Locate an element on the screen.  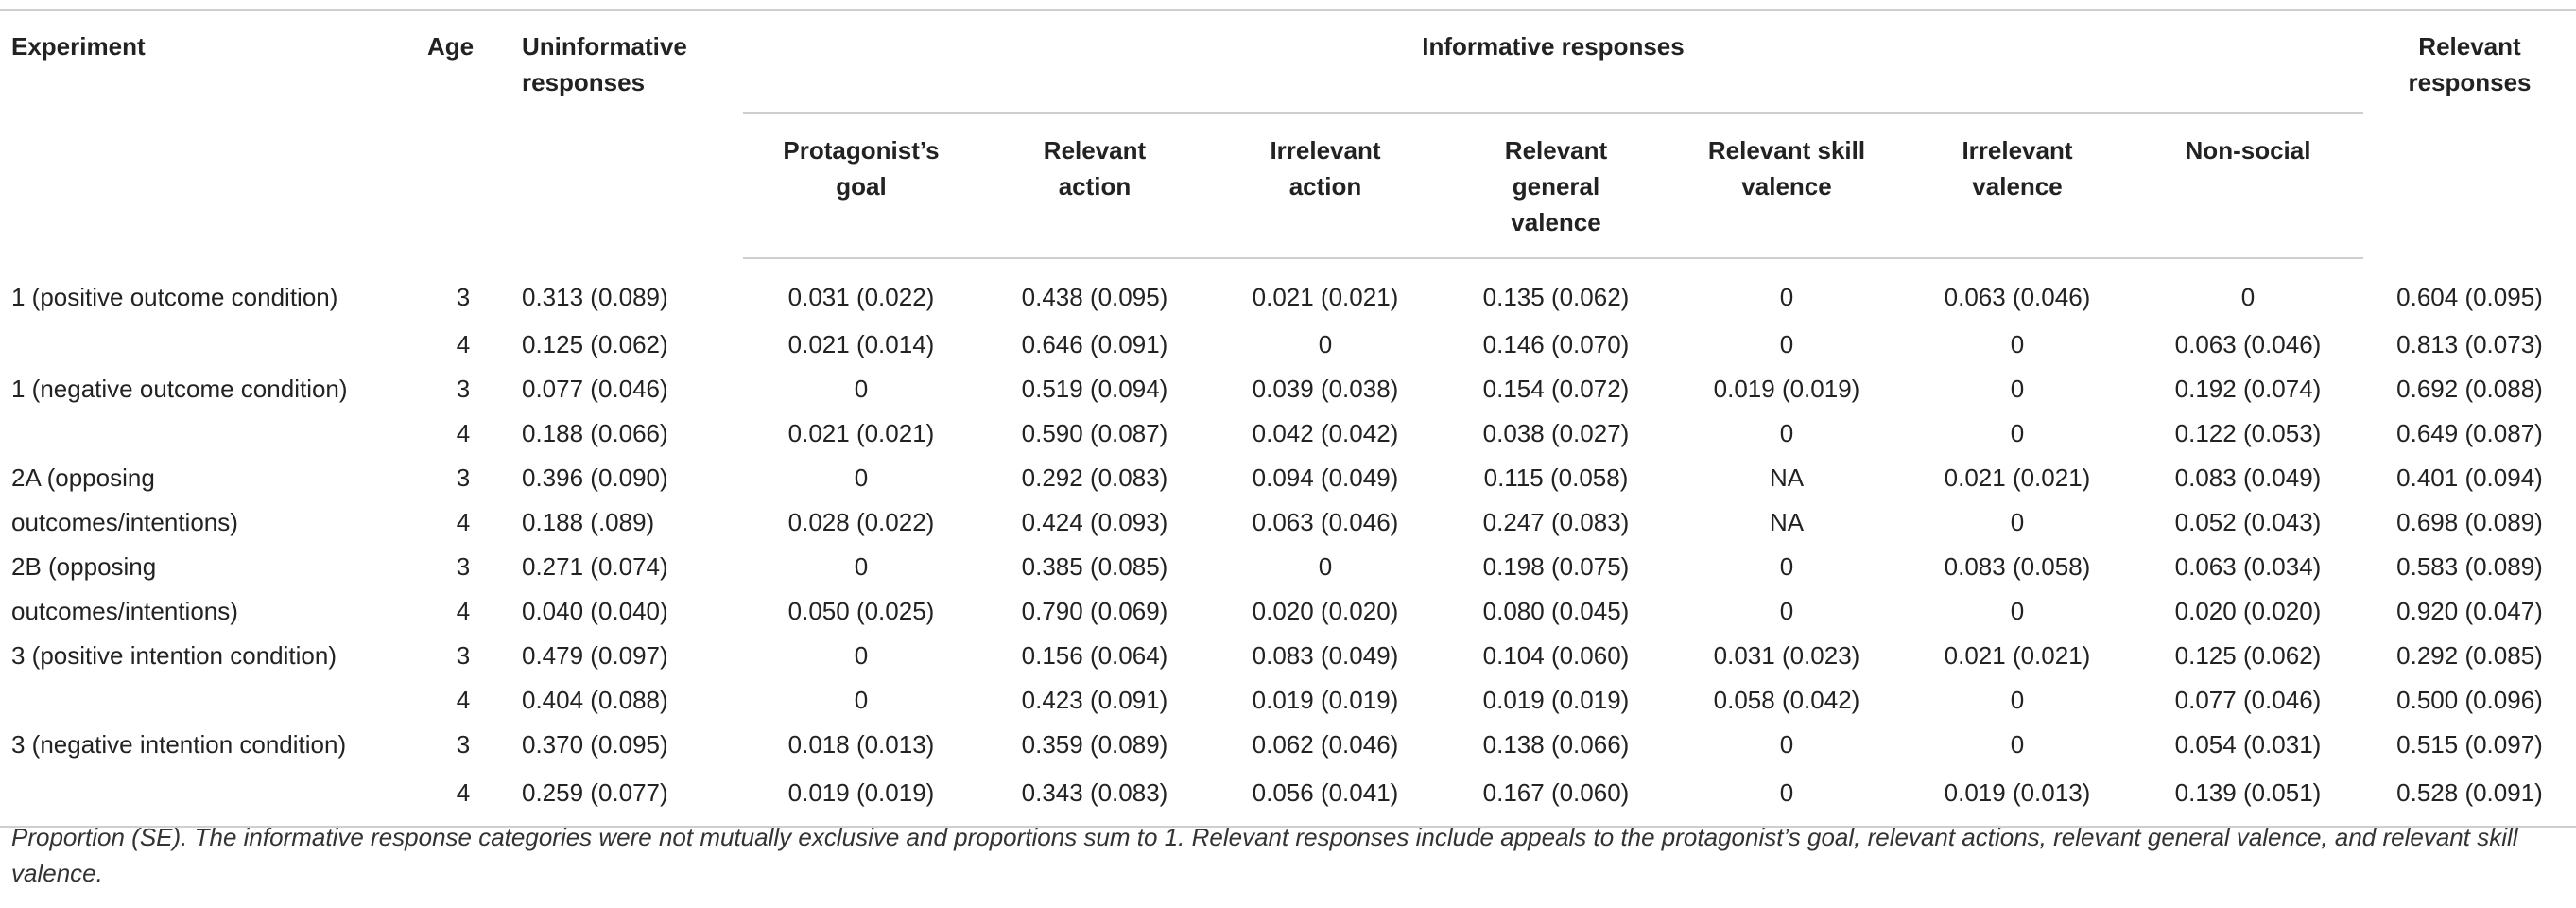
cell-value: 0.396 (0.090) is located at coordinates (595, 477).